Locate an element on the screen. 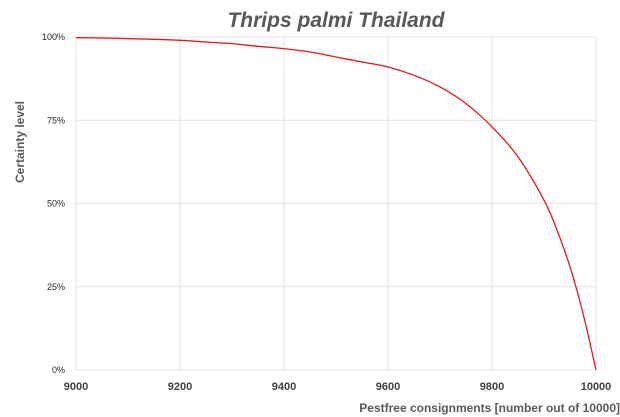 This screenshot has height=417, width=620. y-tick-label: 0% is located at coordinates (58, 370).